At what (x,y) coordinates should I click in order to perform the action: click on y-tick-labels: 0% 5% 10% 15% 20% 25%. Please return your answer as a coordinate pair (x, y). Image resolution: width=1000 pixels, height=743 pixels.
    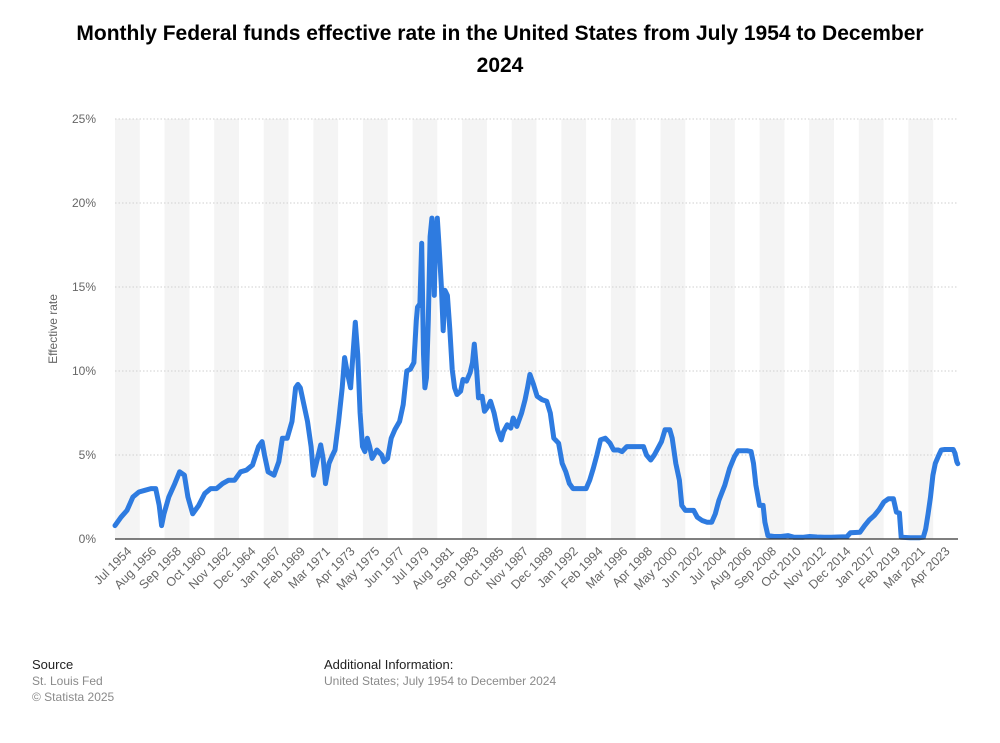
    Looking at the image, I should click on (84, 329).